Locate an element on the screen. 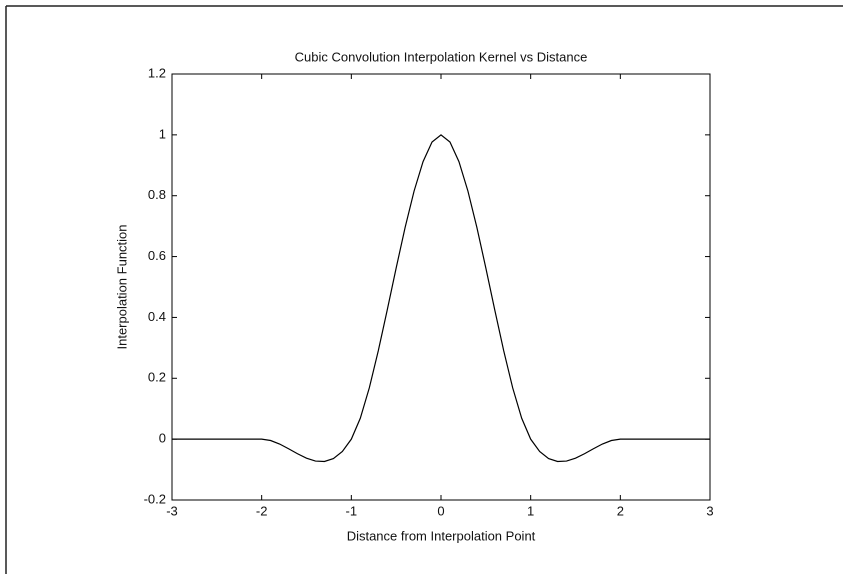  x-axis-label: Distance from Interpolation Point is located at coordinates (441, 535).